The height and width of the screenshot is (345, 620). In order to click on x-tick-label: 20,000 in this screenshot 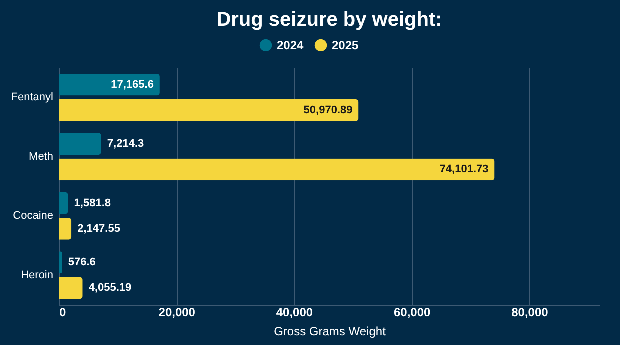, I will do `click(177, 313)`.